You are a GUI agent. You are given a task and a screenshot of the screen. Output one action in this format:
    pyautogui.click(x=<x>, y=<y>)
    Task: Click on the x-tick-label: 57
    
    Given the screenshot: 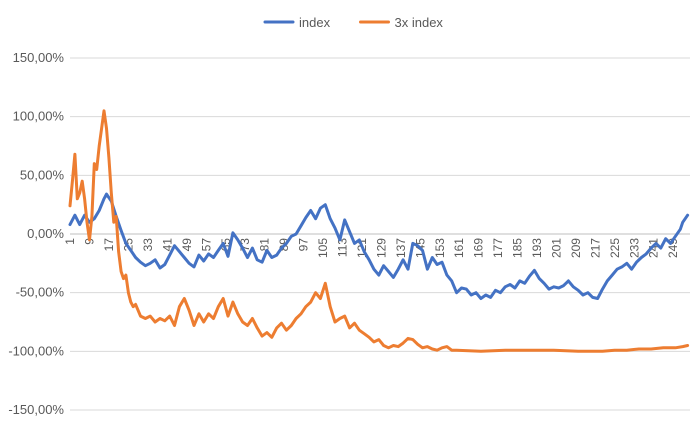 What is the action you would take?
    pyautogui.click(x=206, y=245)
    